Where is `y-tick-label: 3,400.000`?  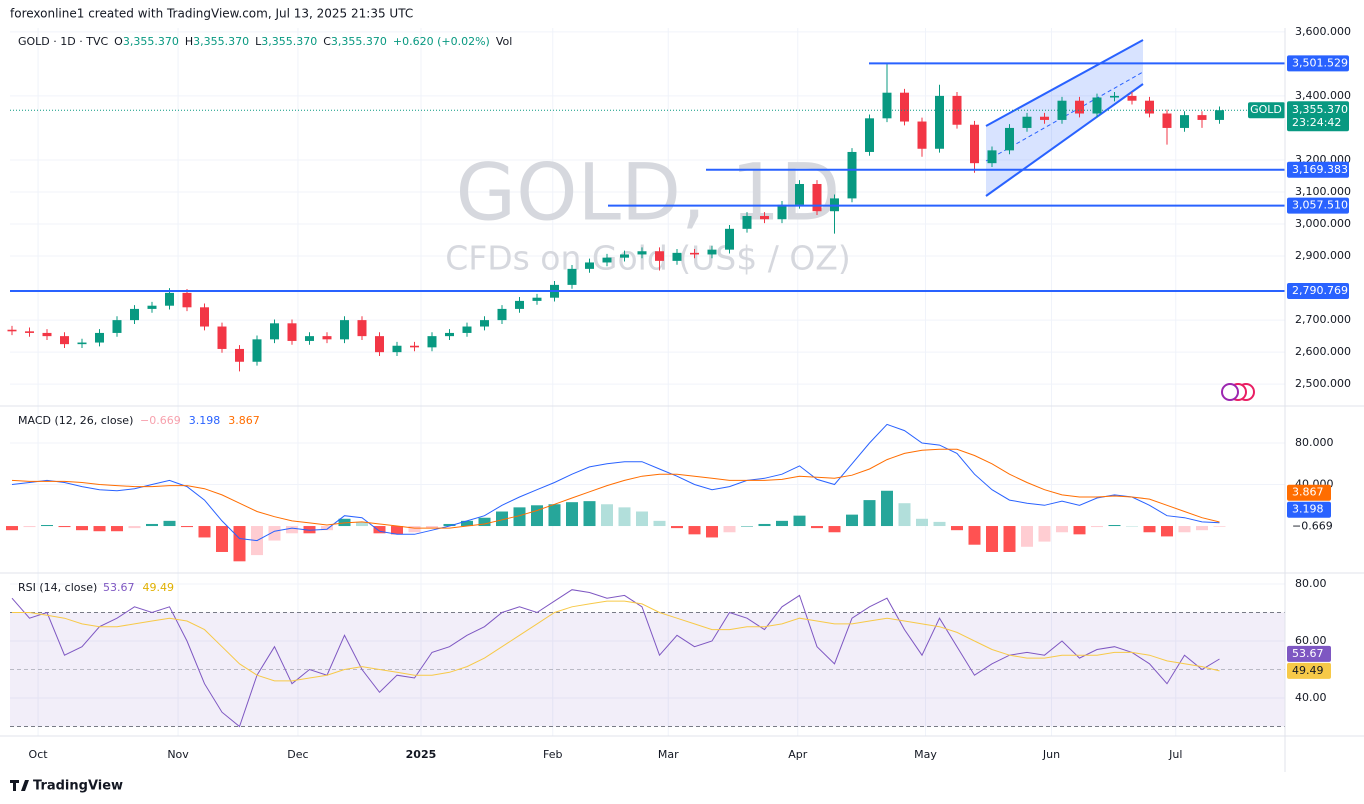 y-tick-label: 3,400.000 is located at coordinates (1323, 95).